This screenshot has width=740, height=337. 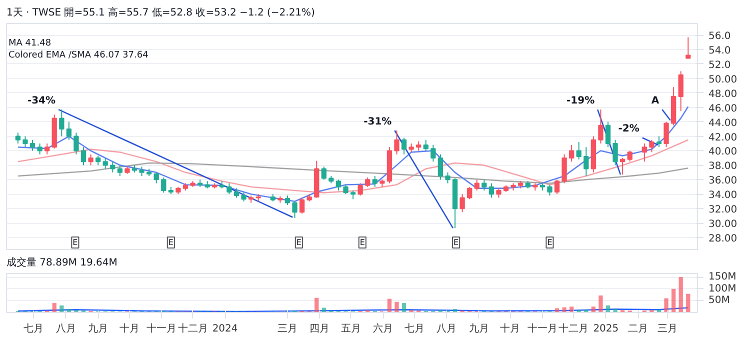 What do you see at coordinates (719, 36) in the screenshot?
I see `y-tick-label: 56.0` at bounding box center [719, 36].